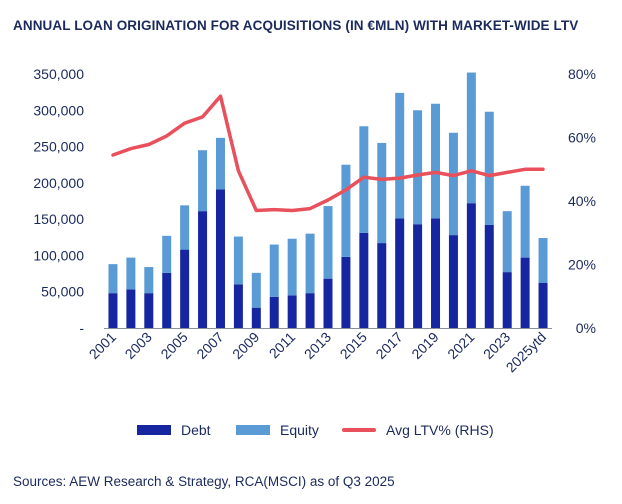 This screenshot has width=622, height=504. What do you see at coordinates (586, 328) in the screenshot?
I see `right-tick-label: 0%` at bounding box center [586, 328].